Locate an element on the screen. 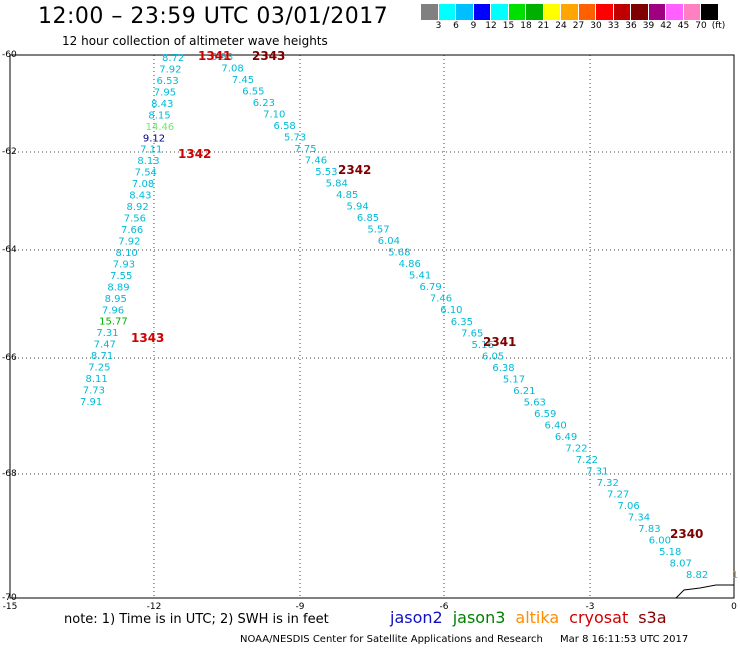 This screenshot has height=650, width=740. wave-height-label: 7.25 is located at coordinates (99, 368).